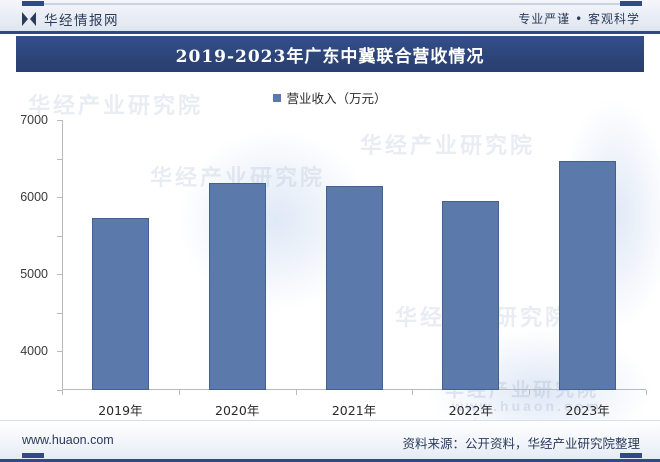 The height and width of the screenshot is (462, 660). What do you see at coordinates (120, 304) in the screenshot?
I see `bar-2019年` at bounding box center [120, 304].